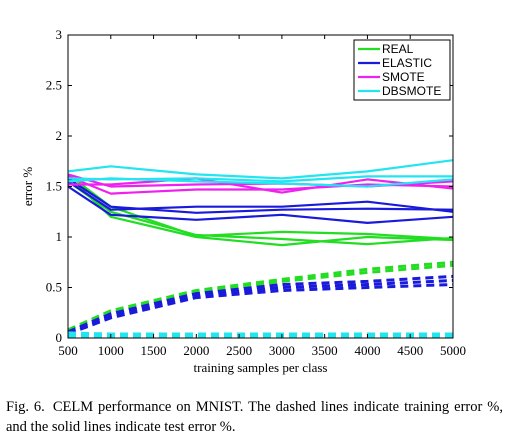 The width and height of the screenshot is (509, 448). What do you see at coordinates (59, 236) in the screenshot?
I see `y-tick-label: 1` at bounding box center [59, 236].